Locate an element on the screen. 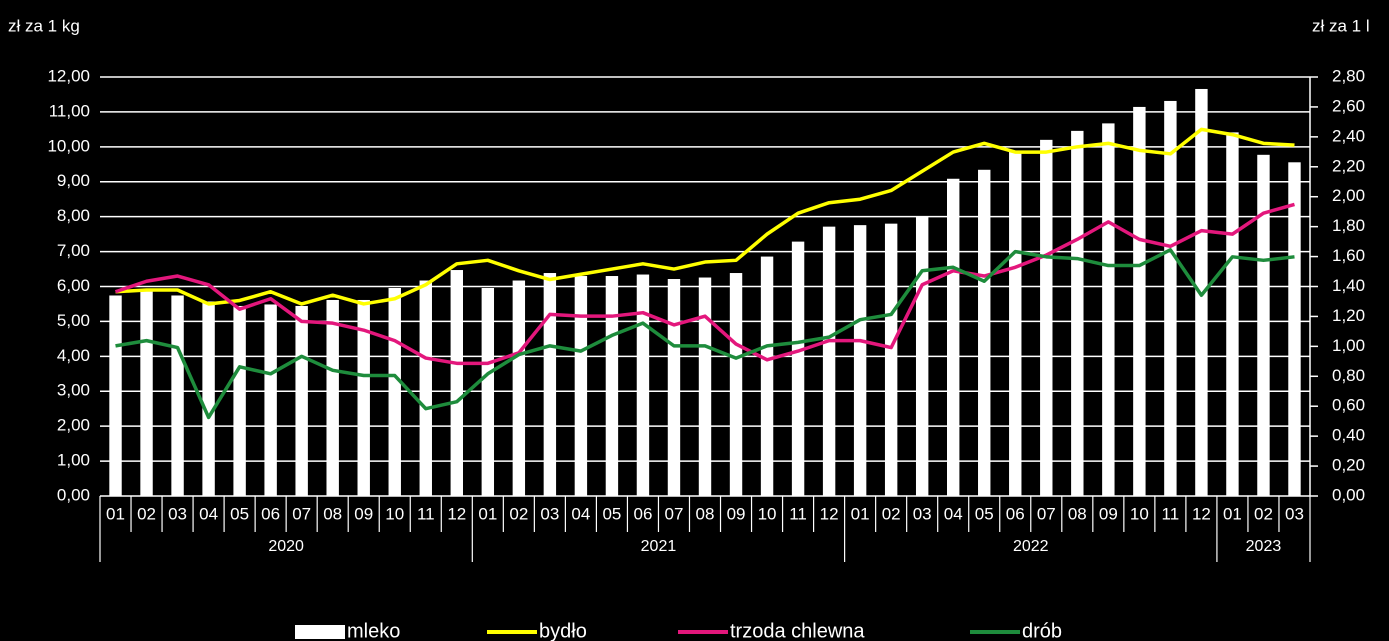  y-tick-label: 10,00 is located at coordinates (68, 145).